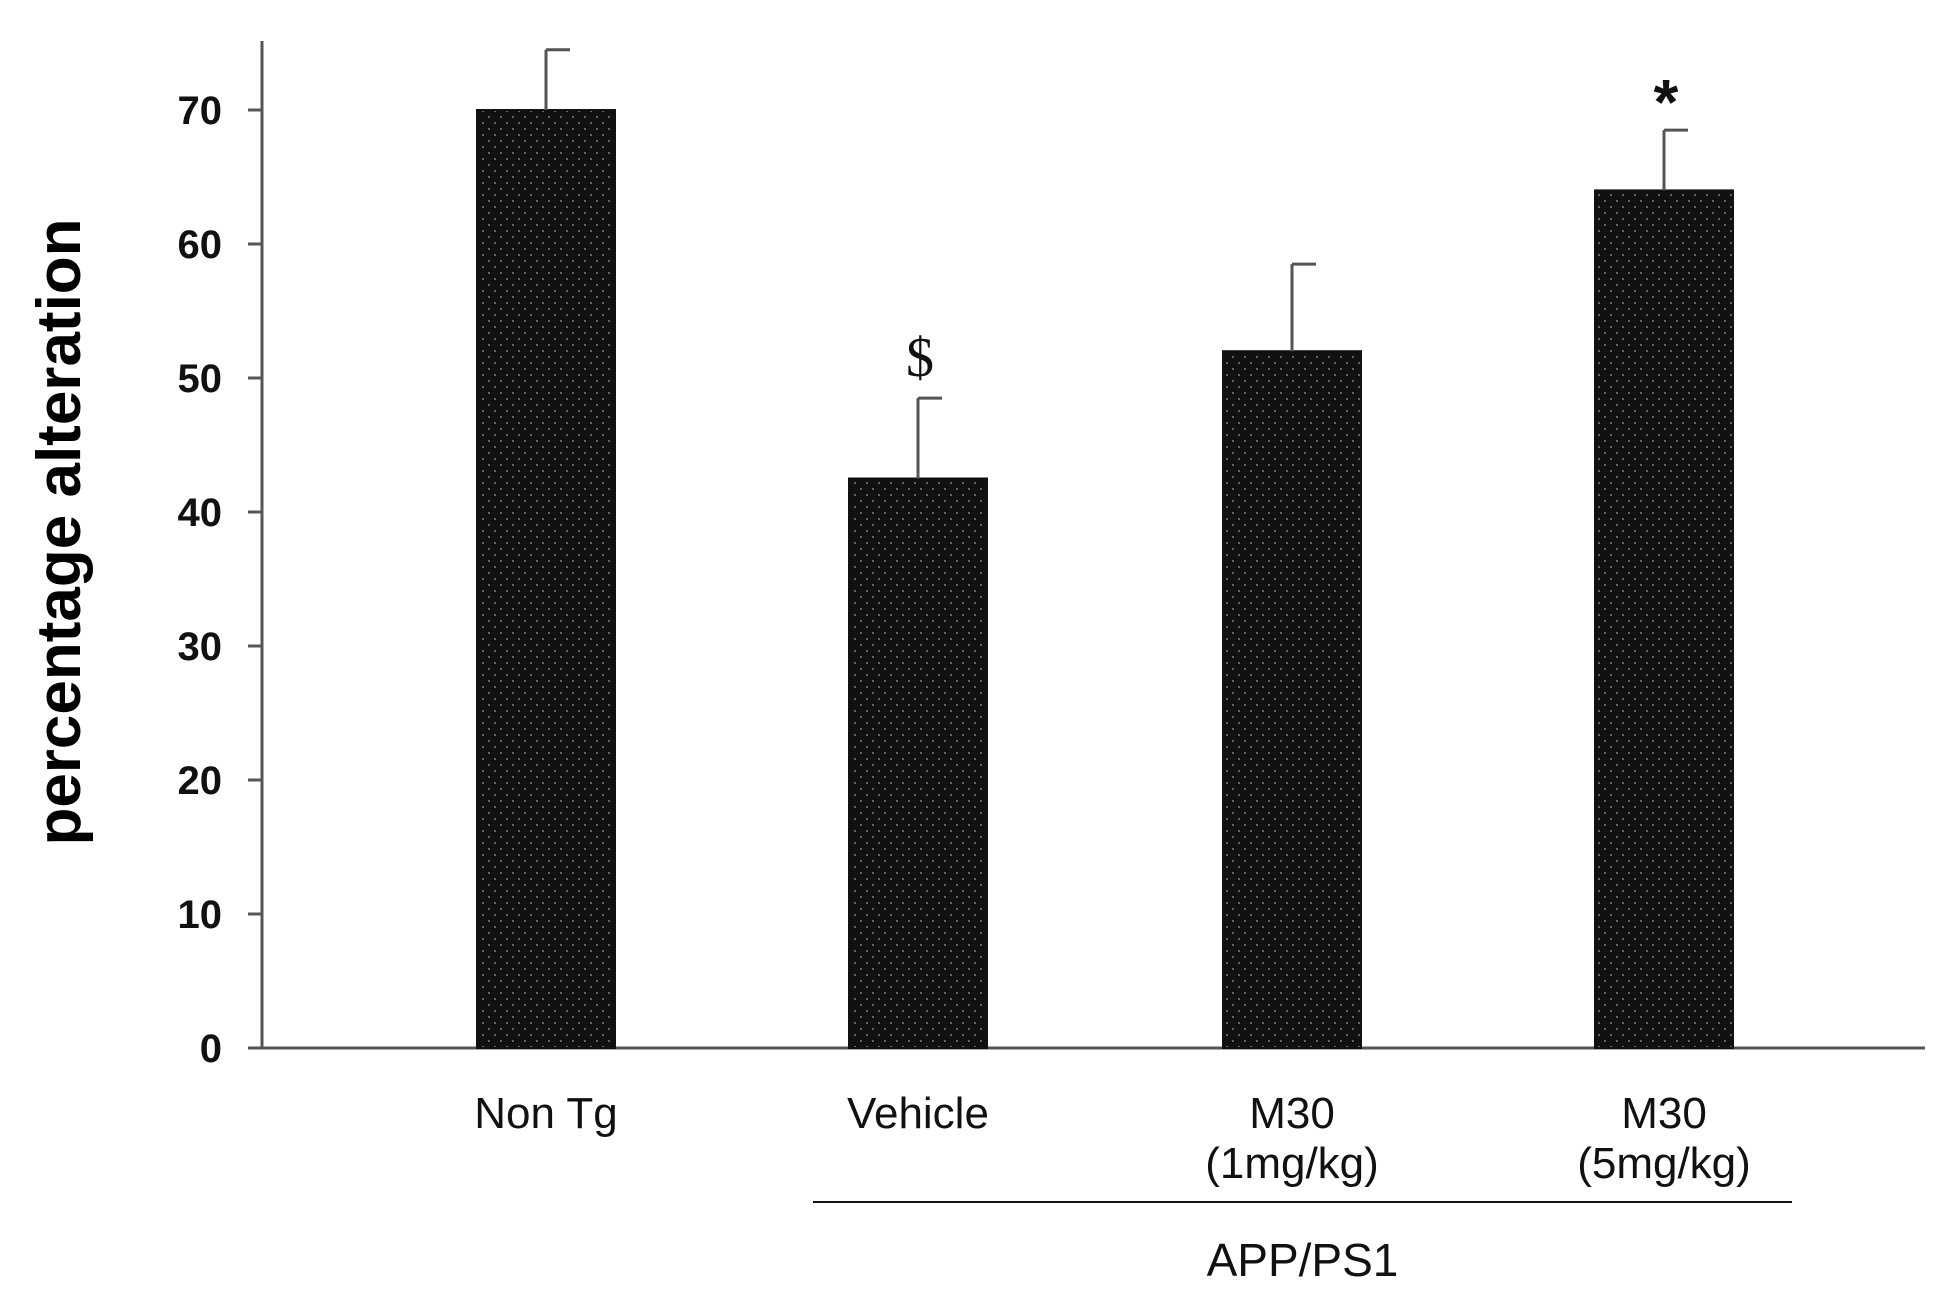 The width and height of the screenshot is (1941, 1299). I want to click on significance-marker: $, so click(920, 358).